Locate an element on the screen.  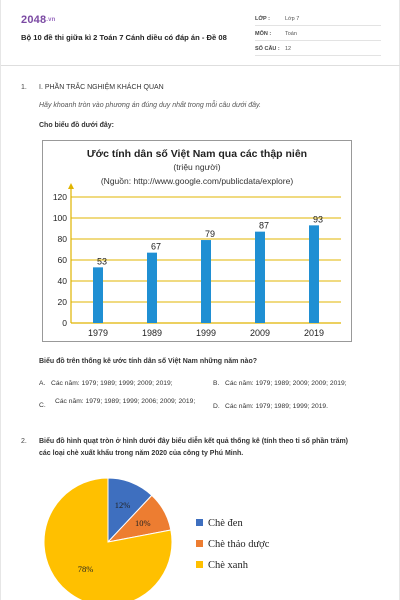
y-tick-label: 20 is located at coordinates (63, 302).